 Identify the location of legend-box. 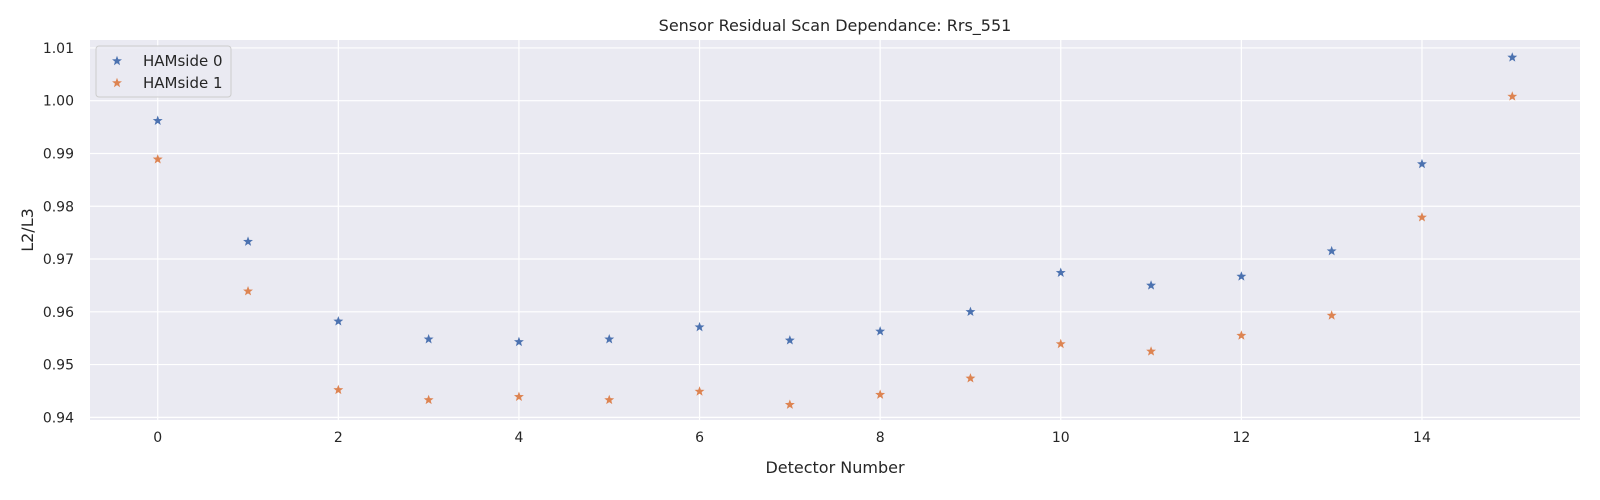
(163, 71).